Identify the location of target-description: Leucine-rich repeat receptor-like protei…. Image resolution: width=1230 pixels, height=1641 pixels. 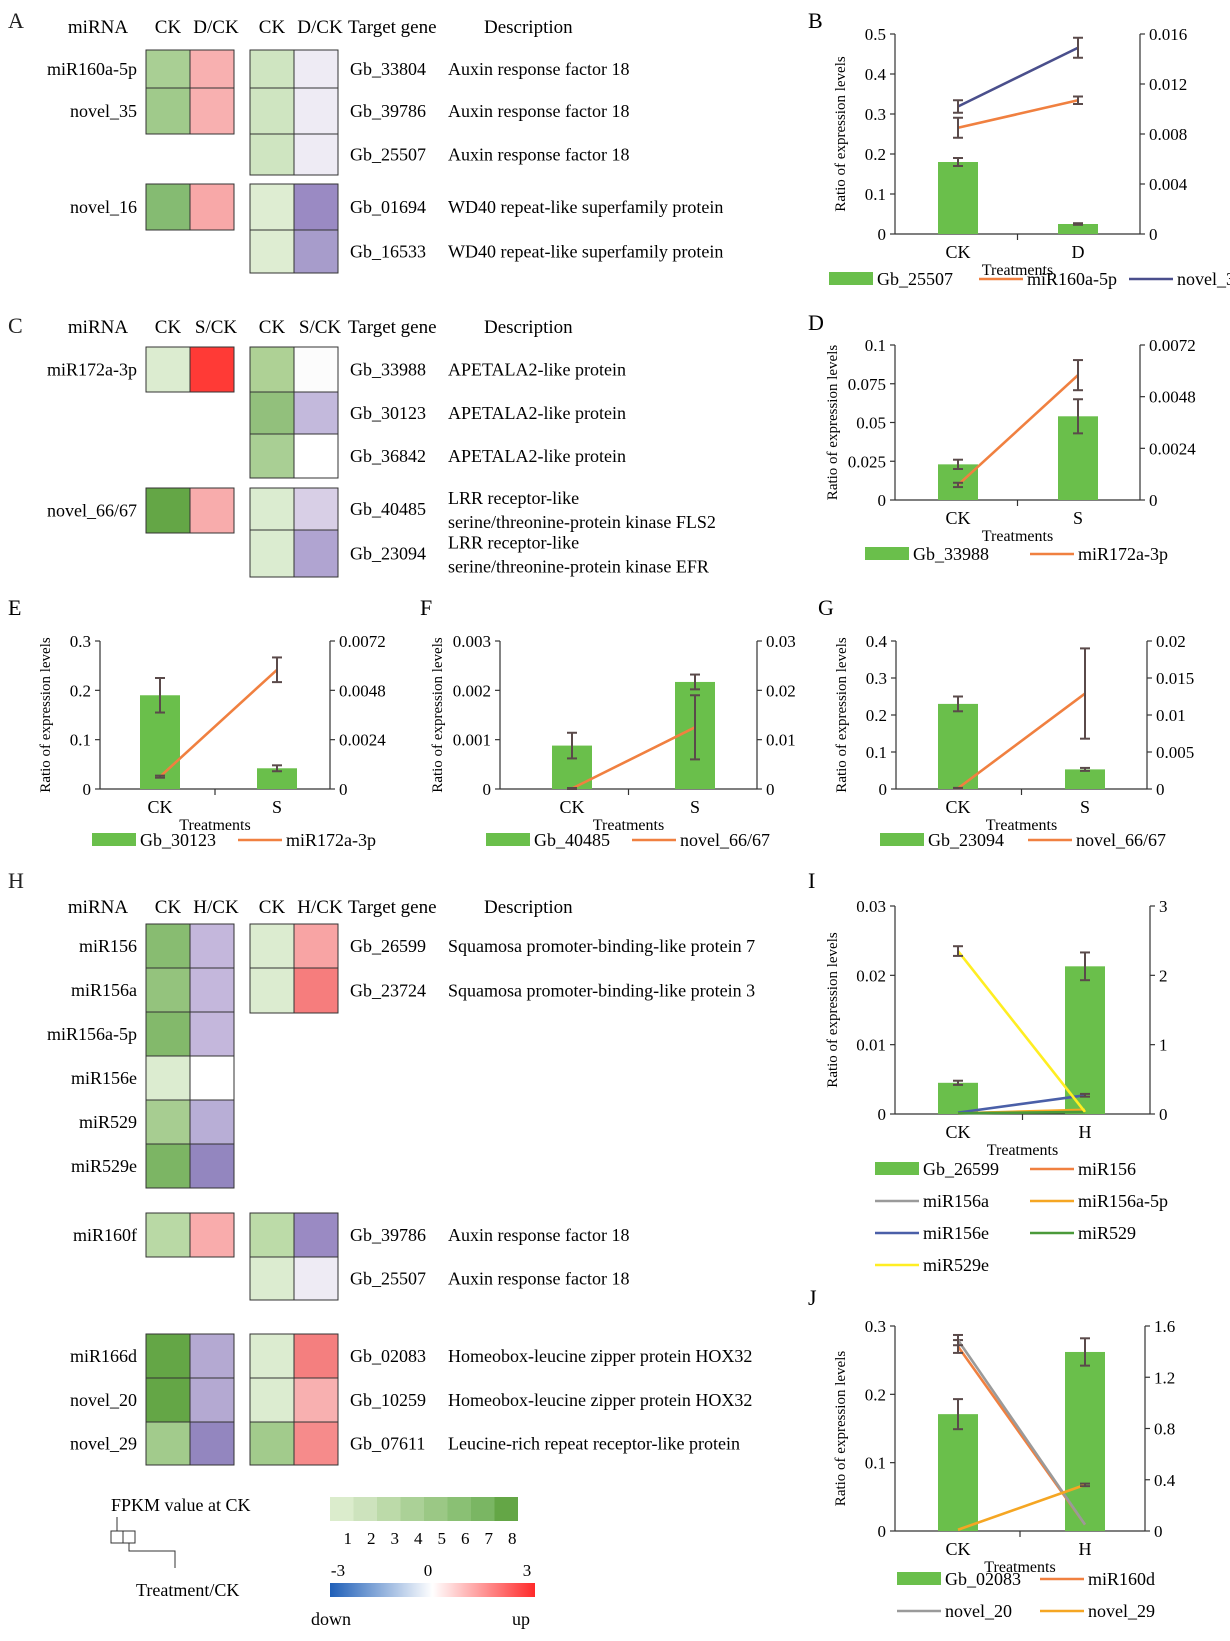
(594, 1444).